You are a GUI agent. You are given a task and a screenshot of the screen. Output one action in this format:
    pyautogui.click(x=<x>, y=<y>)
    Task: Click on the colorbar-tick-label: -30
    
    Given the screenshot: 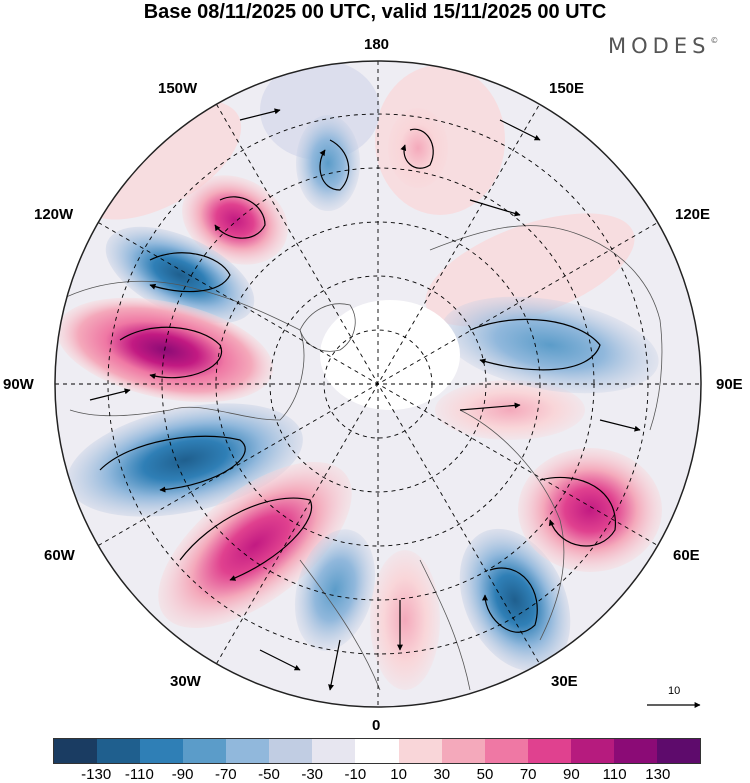 What is the action you would take?
    pyautogui.click(x=312, y=774)
    